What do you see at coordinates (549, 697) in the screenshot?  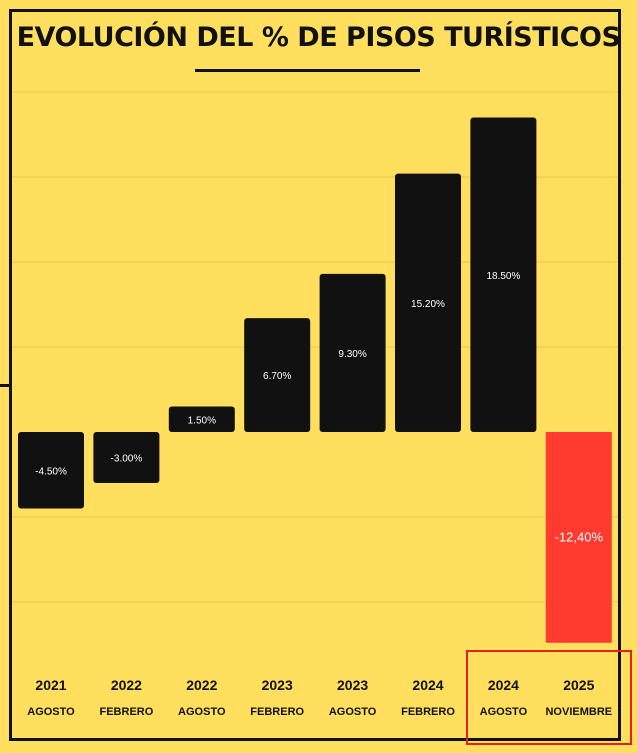 I see `highlight-box` at bounding box center [549, 697].